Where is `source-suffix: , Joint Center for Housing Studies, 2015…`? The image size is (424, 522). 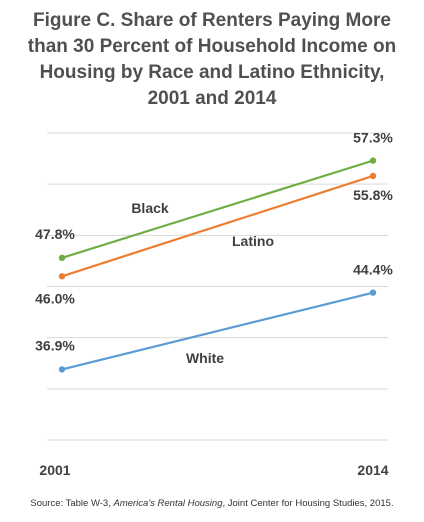
source-suffix: , Joint Center for Housing Studies, 2015… is located at coordinates (308, 503).